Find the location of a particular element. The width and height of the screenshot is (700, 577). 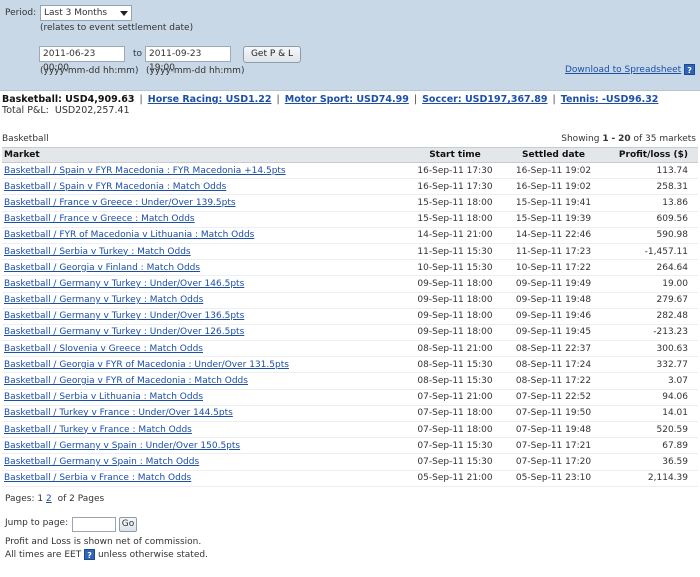

profit-loss-cell: 19.00 is located at coordinates (651, 284).